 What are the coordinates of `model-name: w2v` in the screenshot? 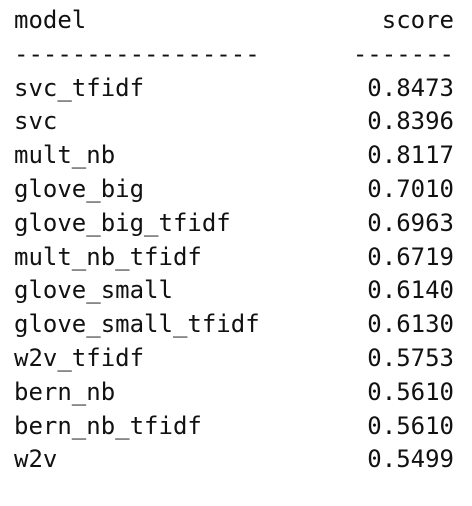 It's located at (36, 459).